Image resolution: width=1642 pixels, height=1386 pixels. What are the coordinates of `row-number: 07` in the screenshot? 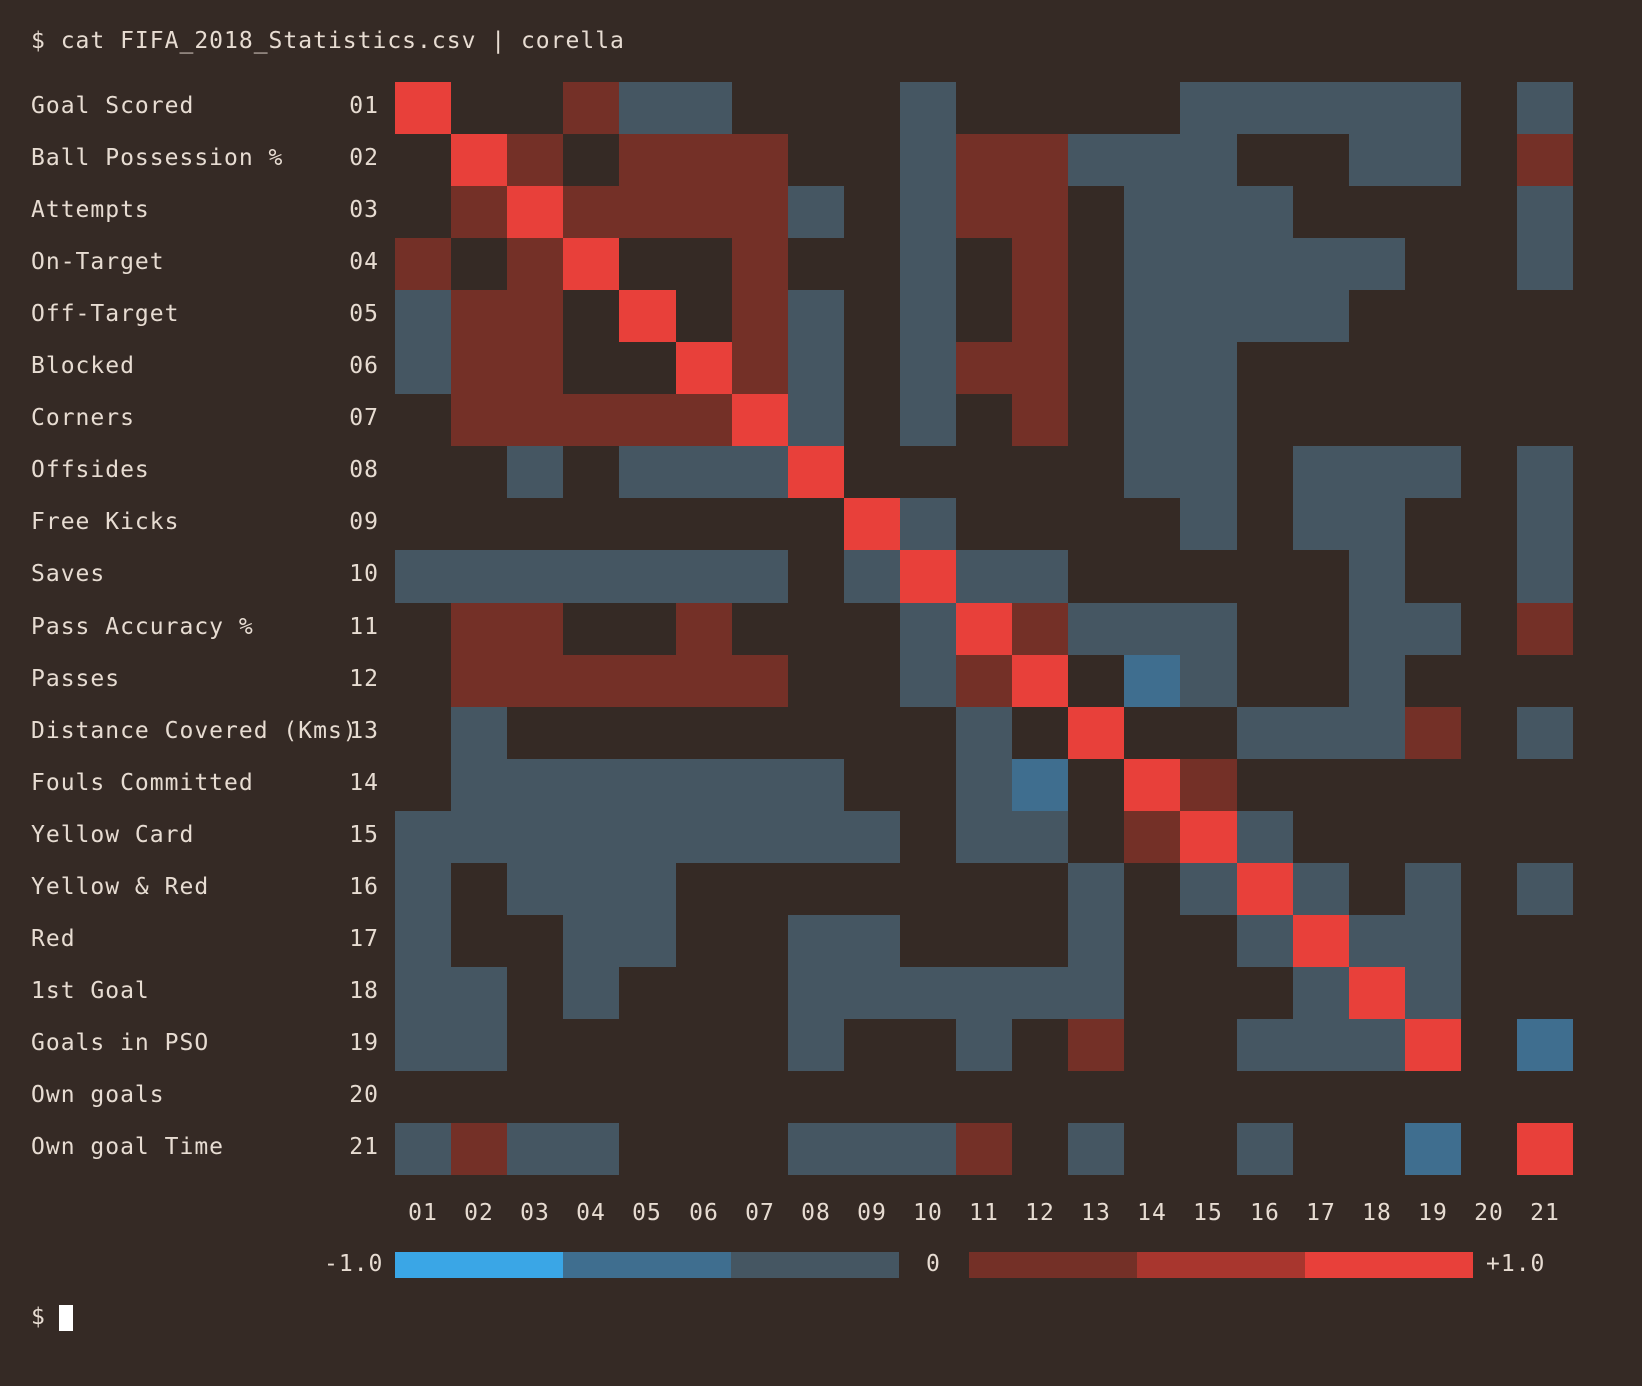 It's located at (364, 418).